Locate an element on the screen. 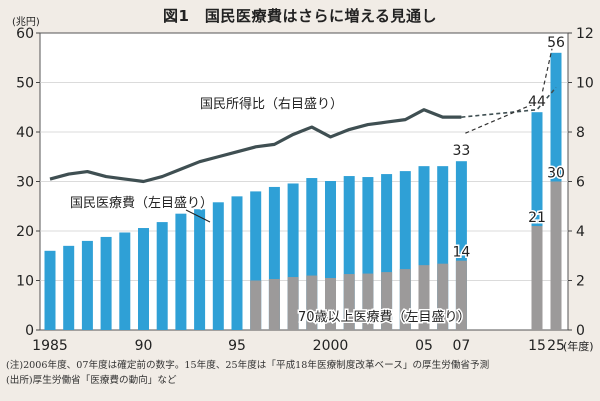 The height and width of the screenshot is (401, 600). left-tick-label: 50 is located at coordinates (25, 84).